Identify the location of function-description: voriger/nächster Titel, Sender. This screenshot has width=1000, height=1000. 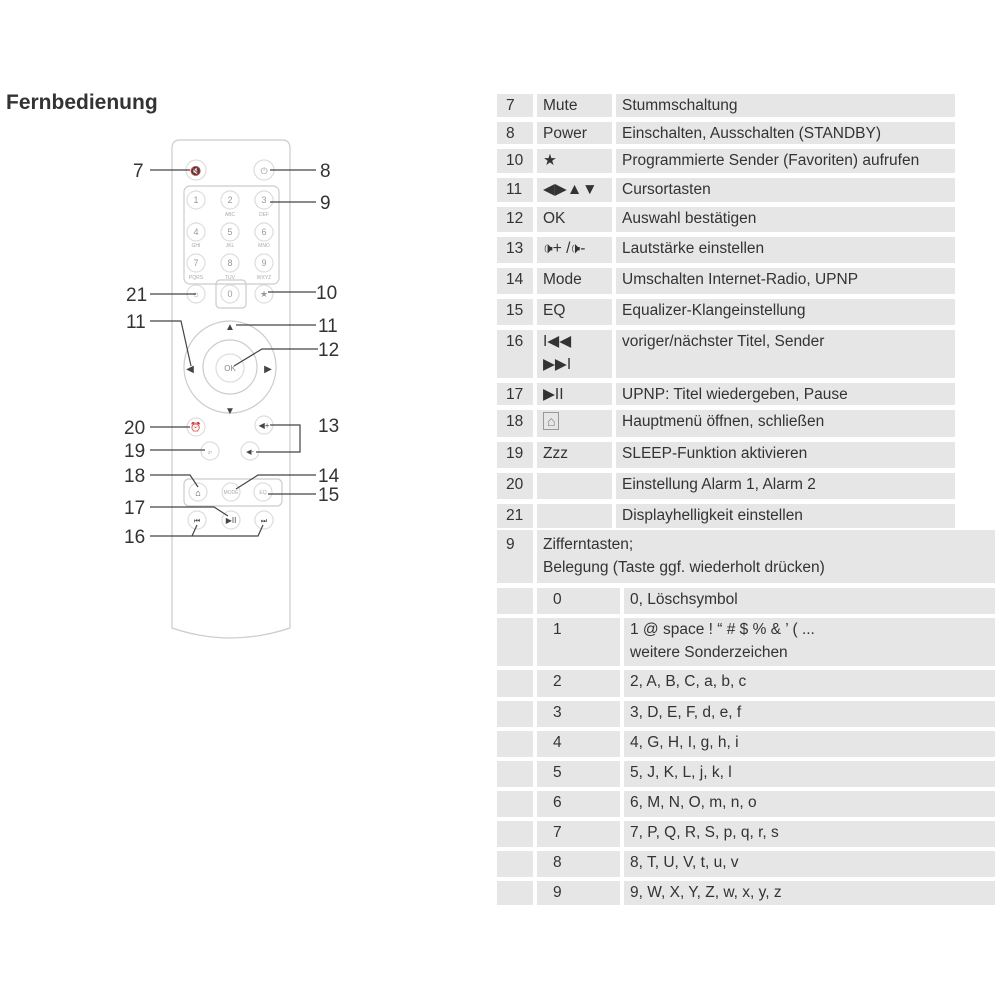
(785, 354).